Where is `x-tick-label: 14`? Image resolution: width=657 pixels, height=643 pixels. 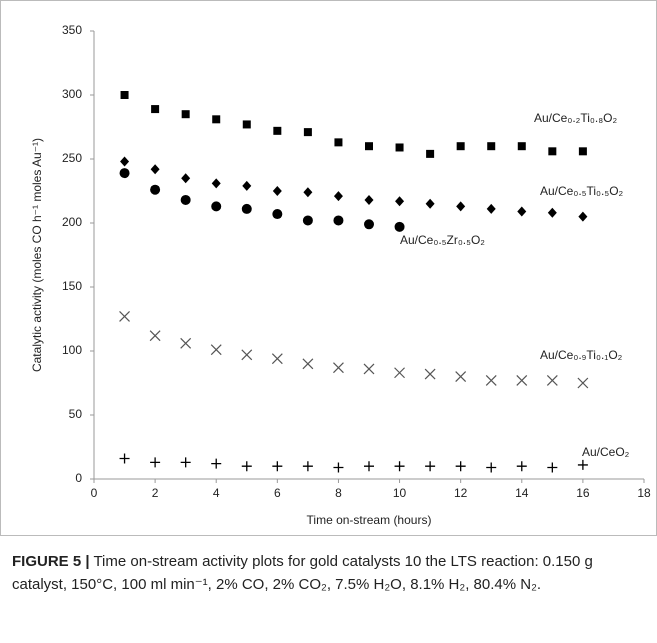
x-tick-label: 14 is located at coordinates (522, 493).